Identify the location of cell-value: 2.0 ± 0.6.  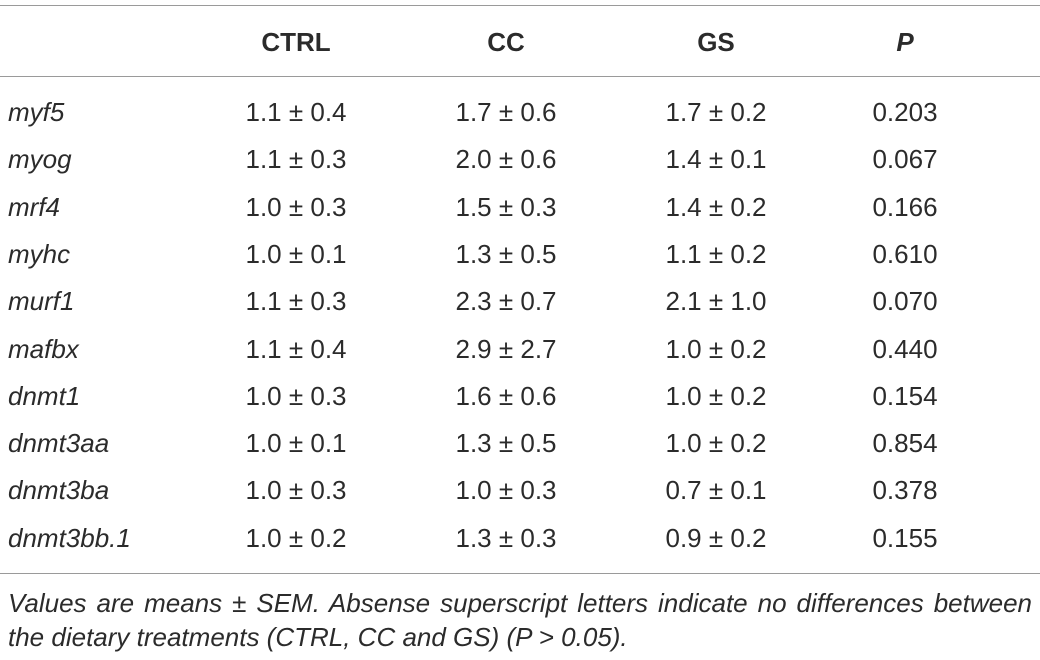
(506, 159).